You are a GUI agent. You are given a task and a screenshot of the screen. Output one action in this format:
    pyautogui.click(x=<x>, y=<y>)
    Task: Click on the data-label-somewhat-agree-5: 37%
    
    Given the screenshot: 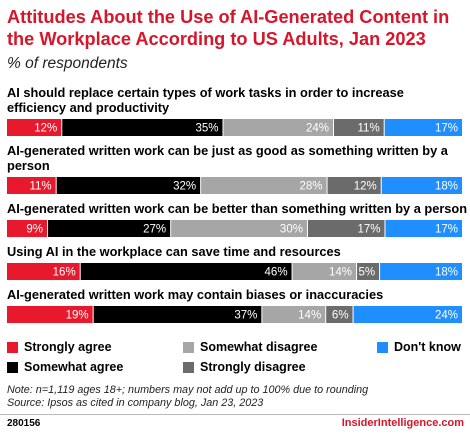 What is the action you would take?
    pyautogui.click(x=245, y=316)
    